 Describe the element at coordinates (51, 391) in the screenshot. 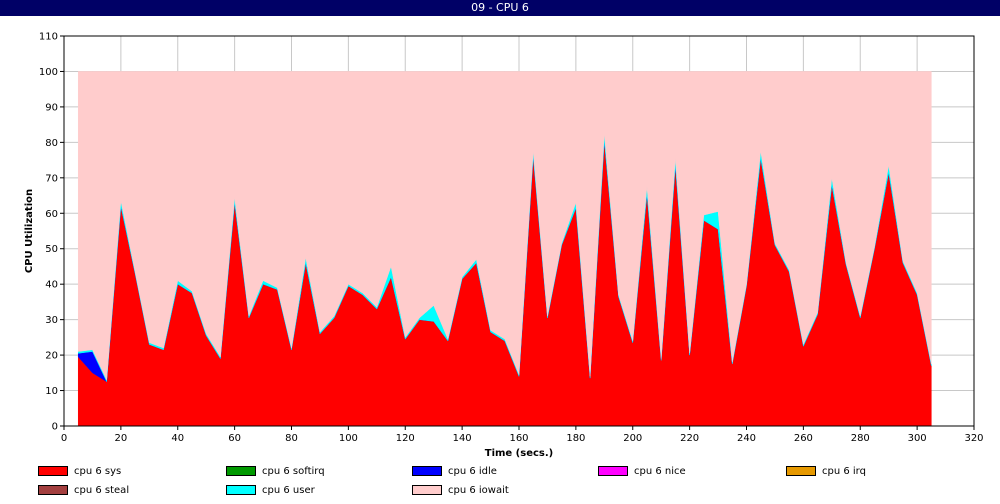

I see `y-tick-label: 10` at that location.